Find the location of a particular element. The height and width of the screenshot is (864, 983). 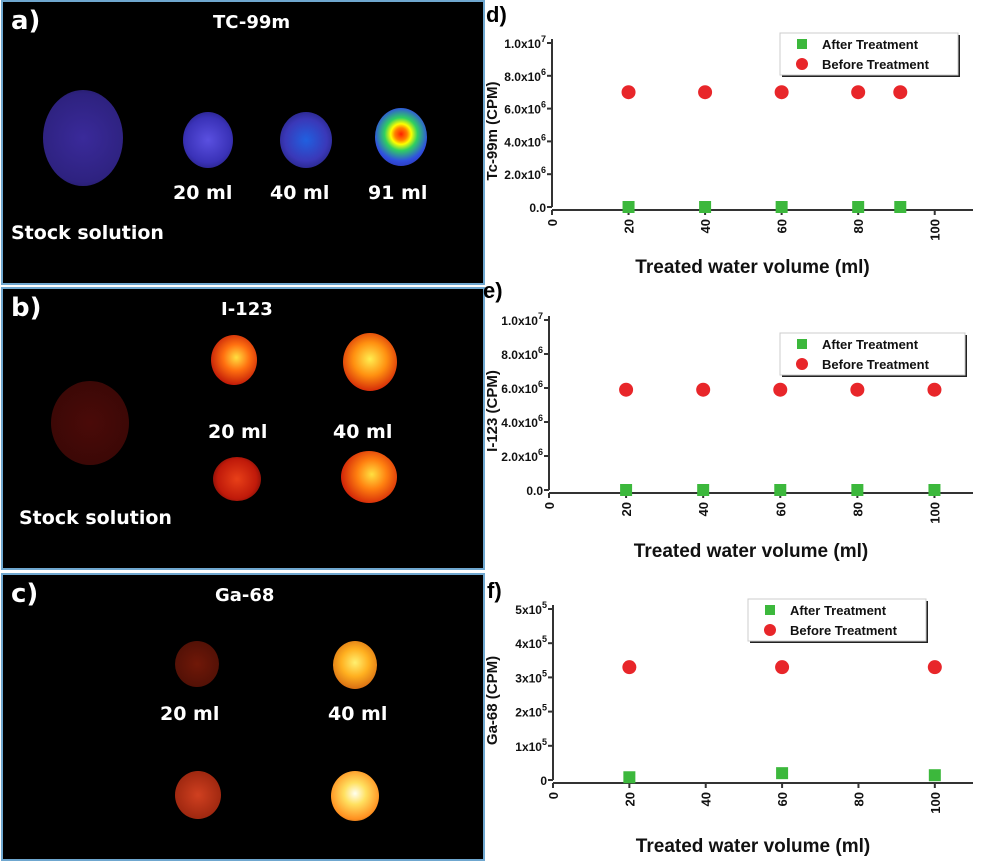

y-tick-label: 3x10⁵ is located at coordinates (531, 676).